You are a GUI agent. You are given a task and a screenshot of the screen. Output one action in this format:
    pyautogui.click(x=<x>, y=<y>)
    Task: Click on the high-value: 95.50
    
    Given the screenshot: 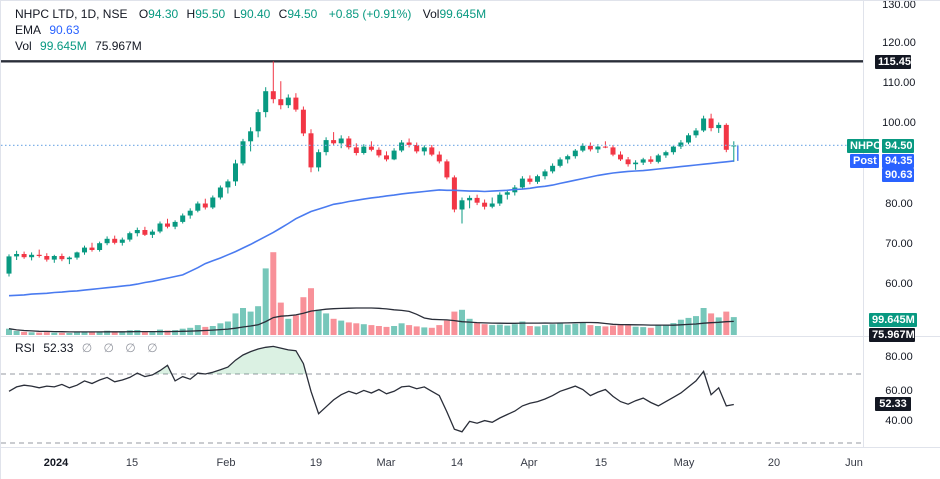 What is the action you would take?
    pyautogui.click(x=210, y=14)
    